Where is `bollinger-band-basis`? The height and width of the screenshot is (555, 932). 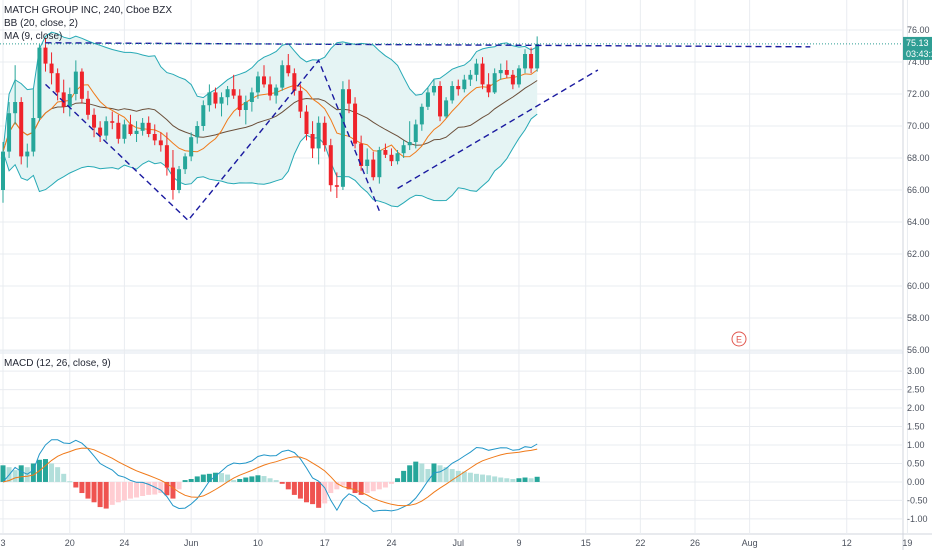 bollinger-band-basis is located at coordinates (270, 116).